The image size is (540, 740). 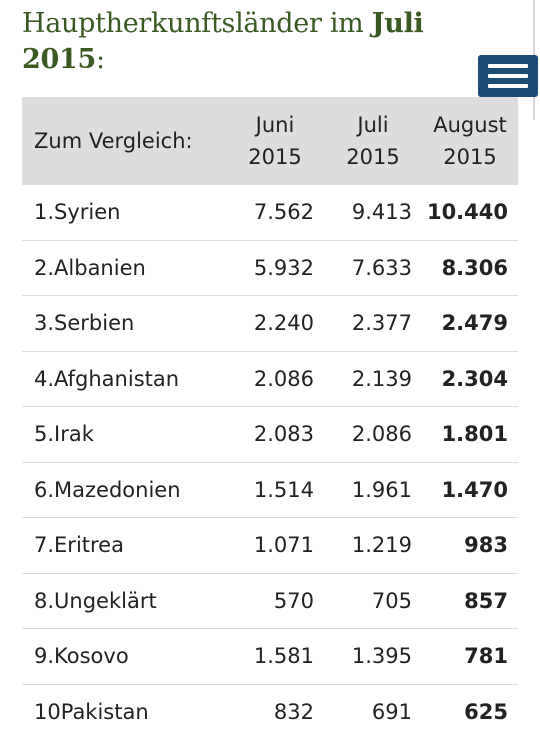 What do you see at coordinates (59, 59) in the screenshot?
I see `title-year: 2015` at bounding box center [59, 59].